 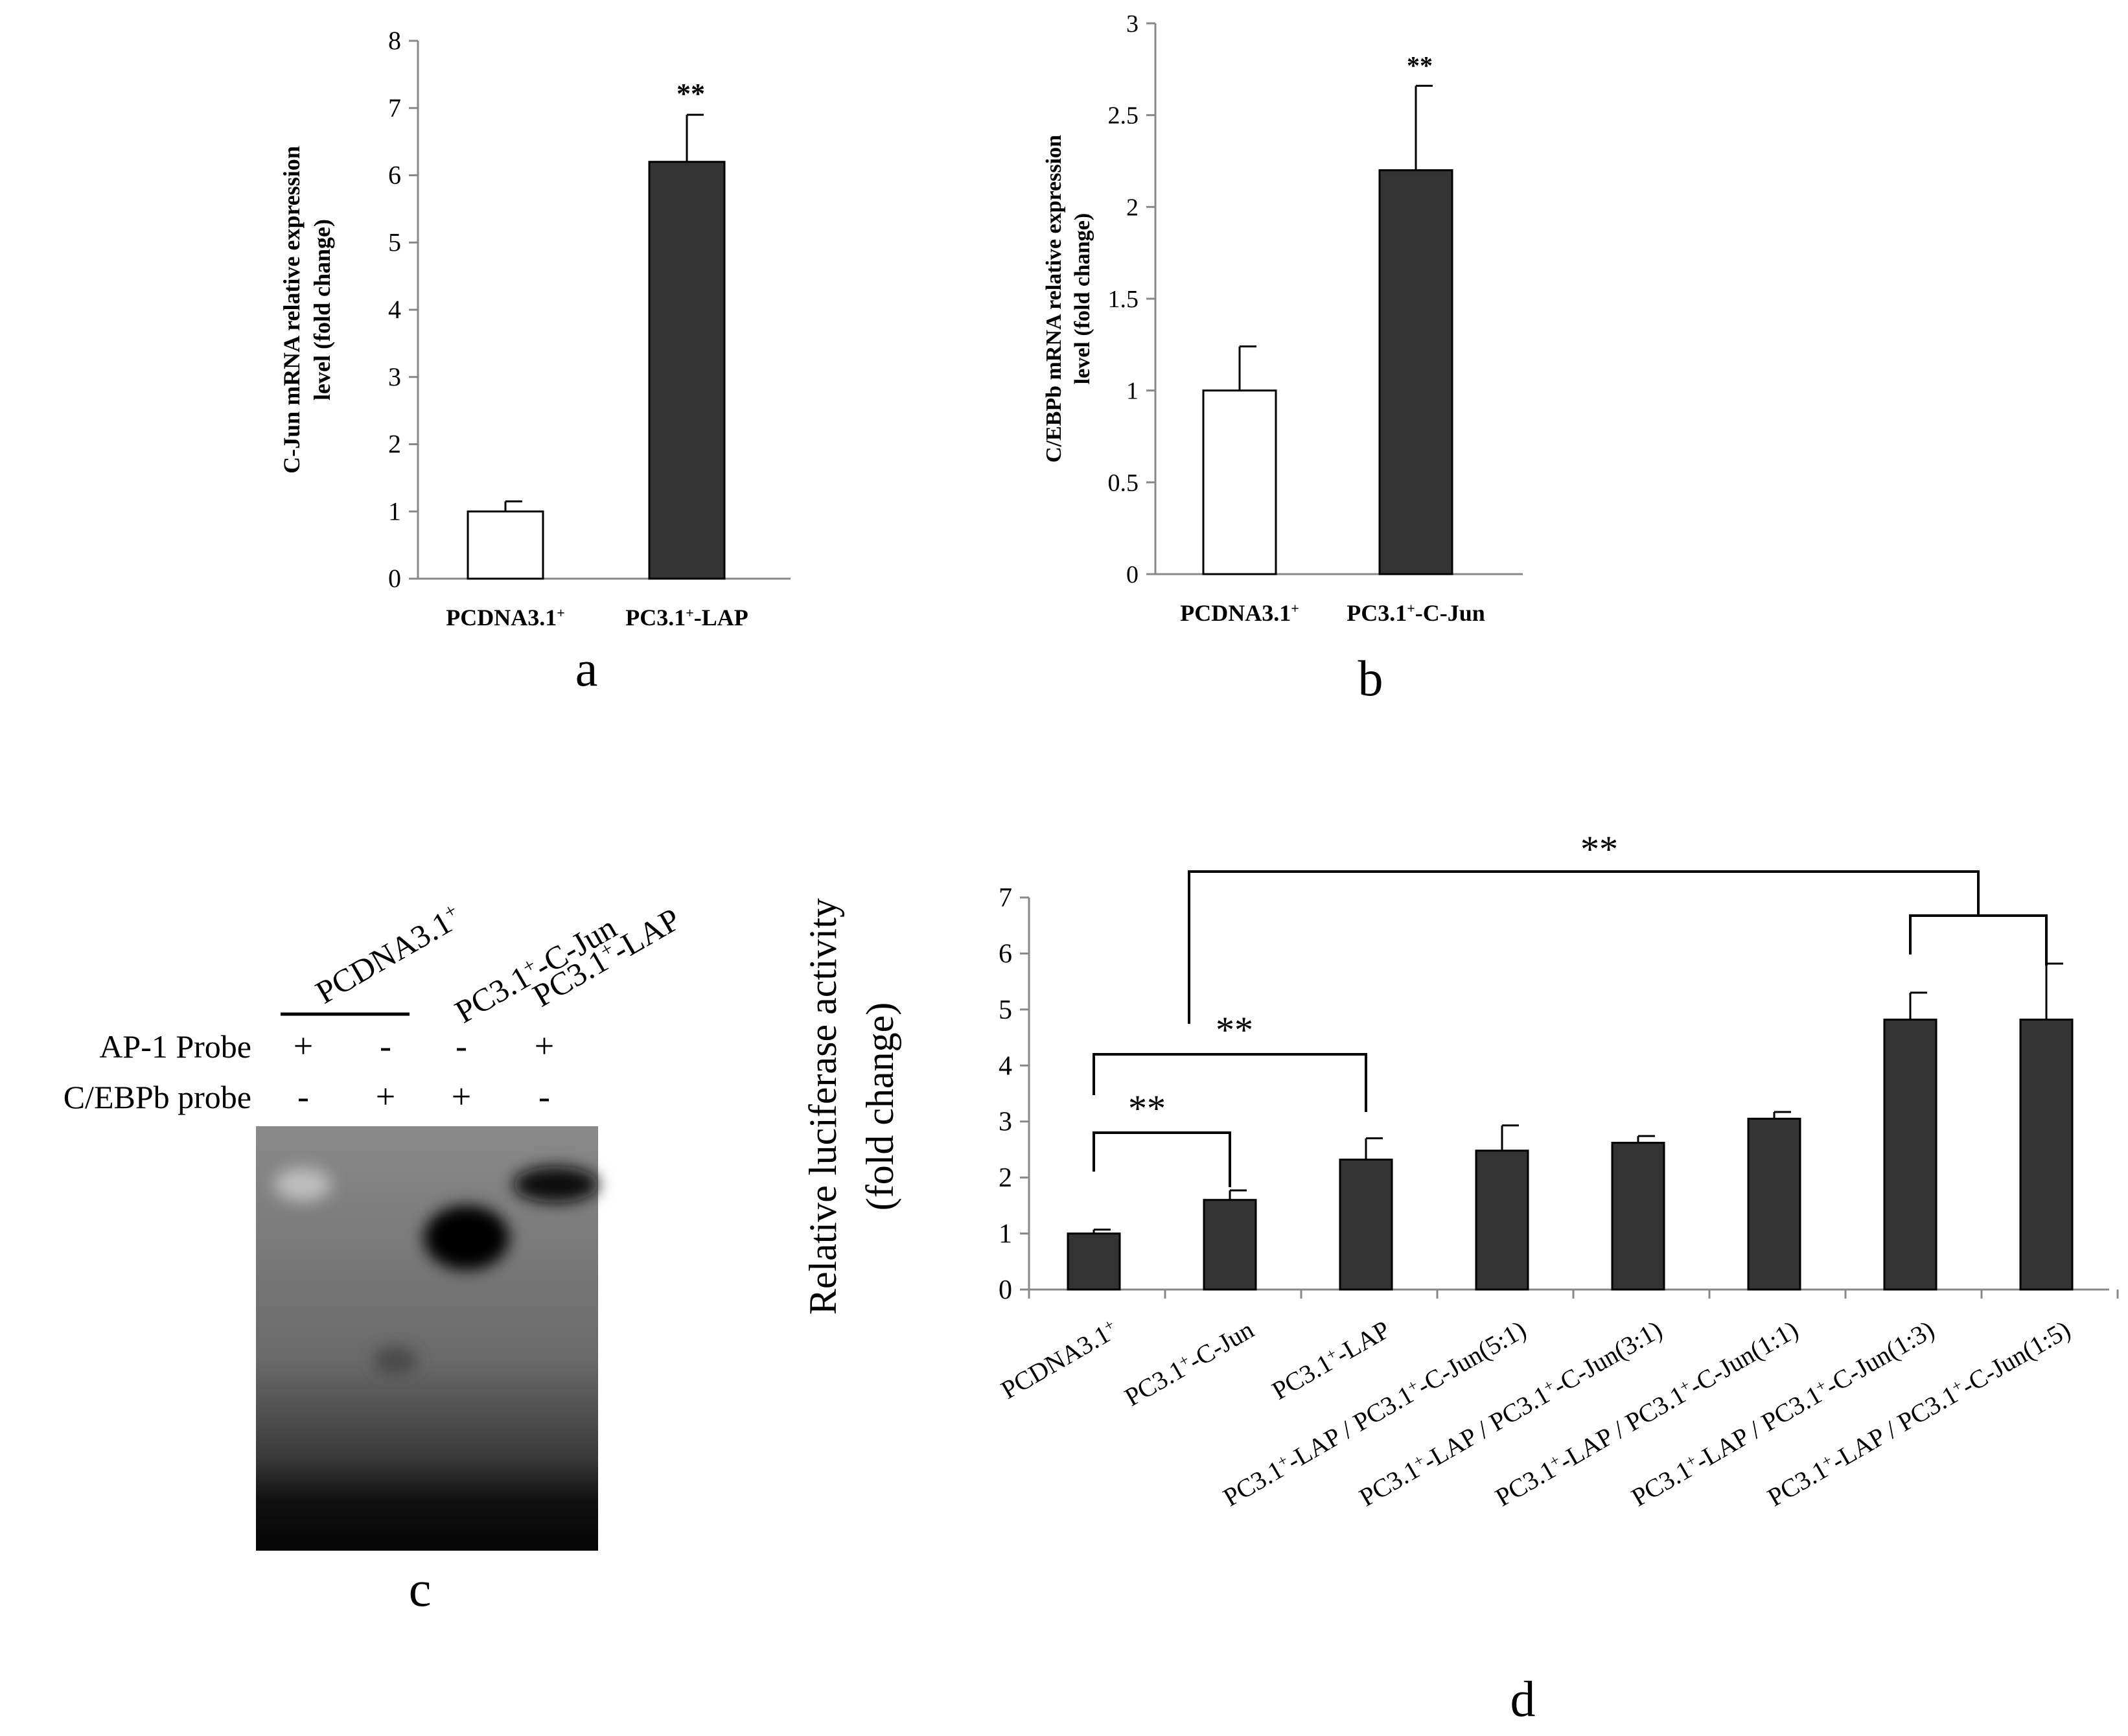 What do you see at coordinates (586, 668) in the screenshot?
I see `panel-letter: a` at bounding box center [586, 668].